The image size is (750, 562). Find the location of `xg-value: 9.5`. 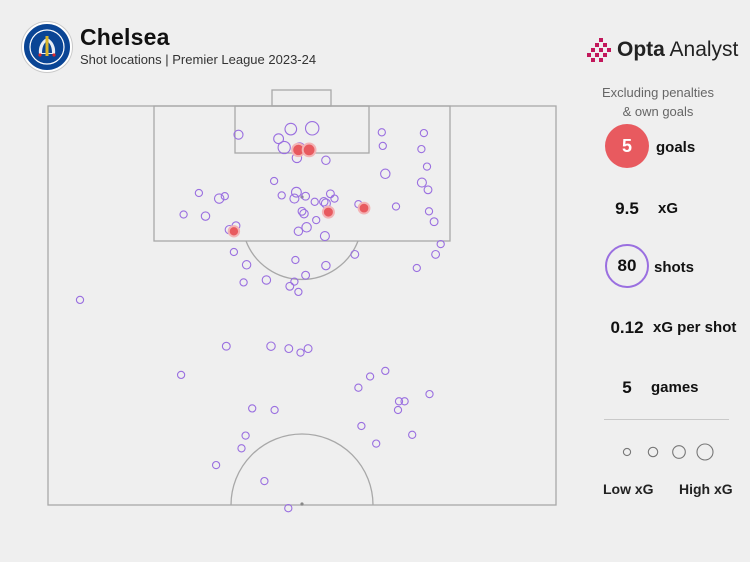

xg-value: 9.5 is located at coordinates (627, 208).